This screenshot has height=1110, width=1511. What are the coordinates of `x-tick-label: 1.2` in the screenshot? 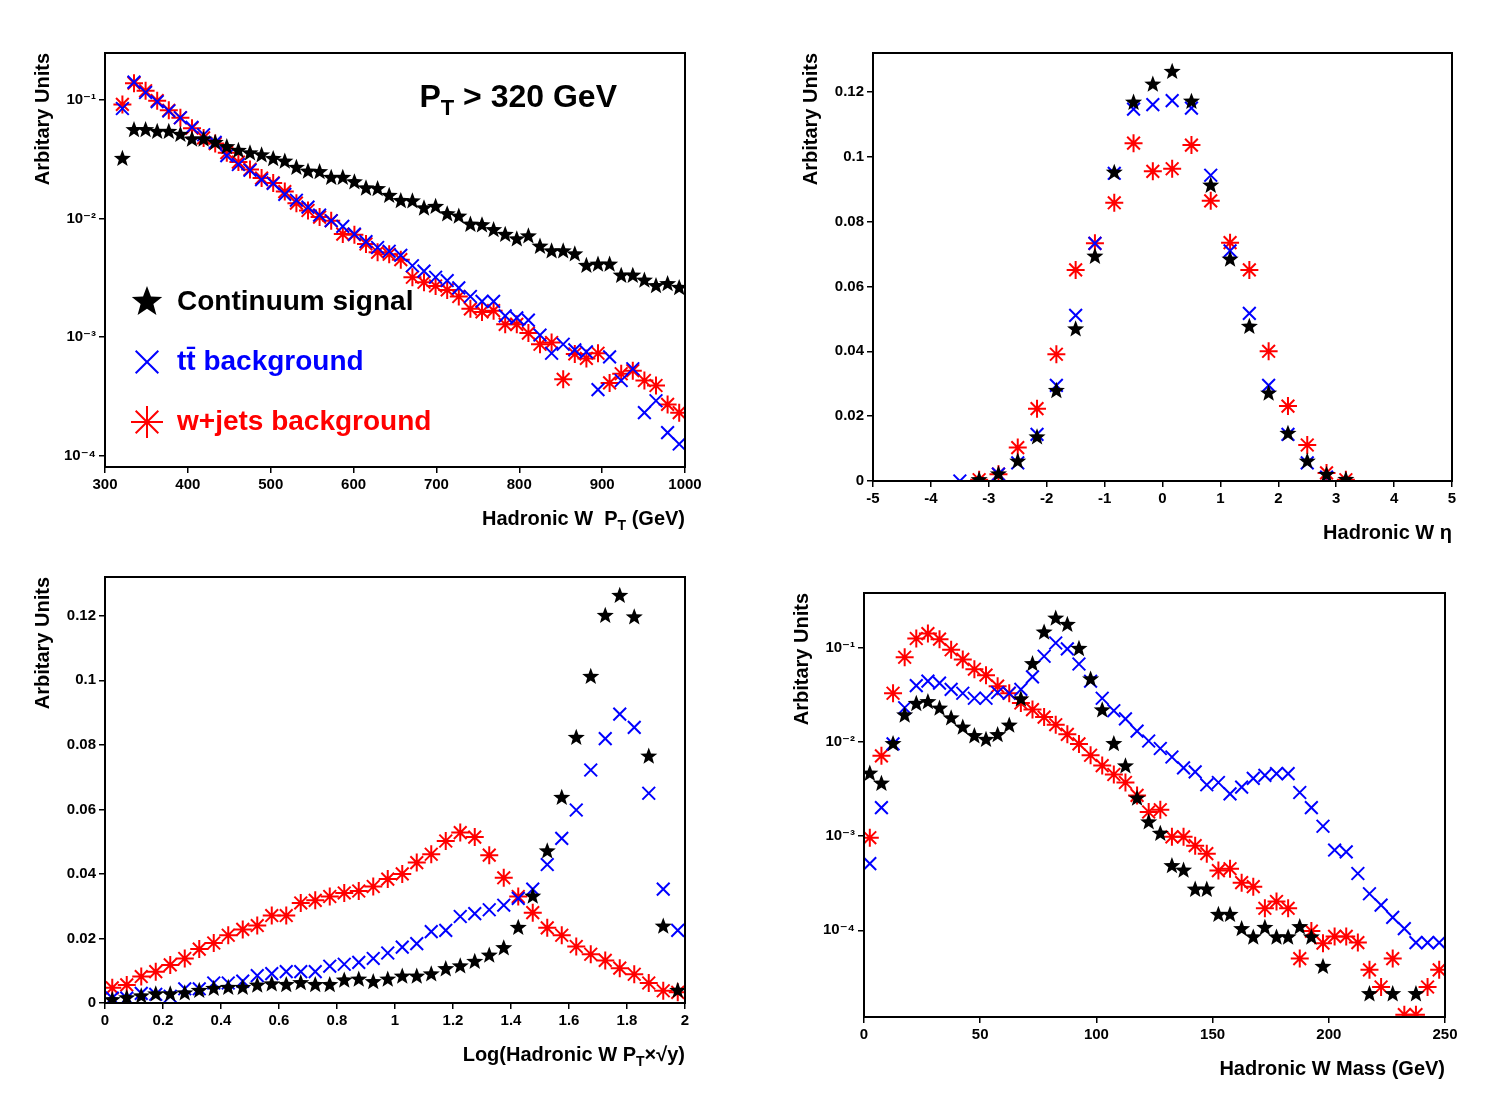 It's located at (453, 1020).